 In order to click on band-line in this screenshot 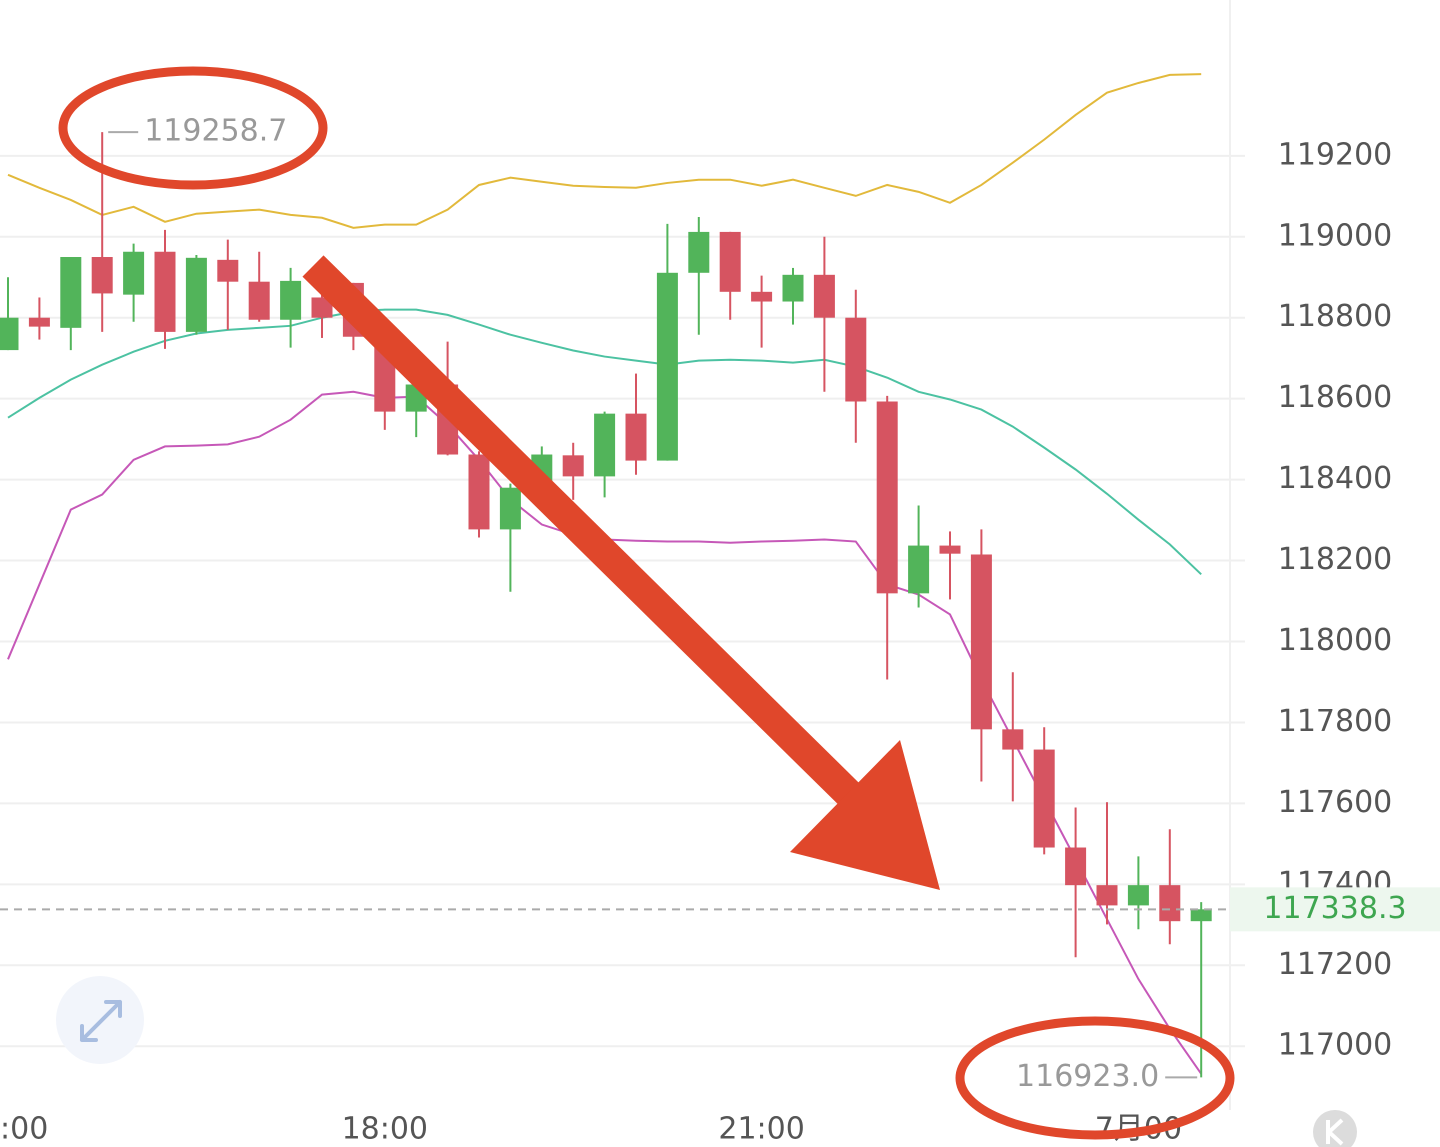, I will do `click(604, 151)`.